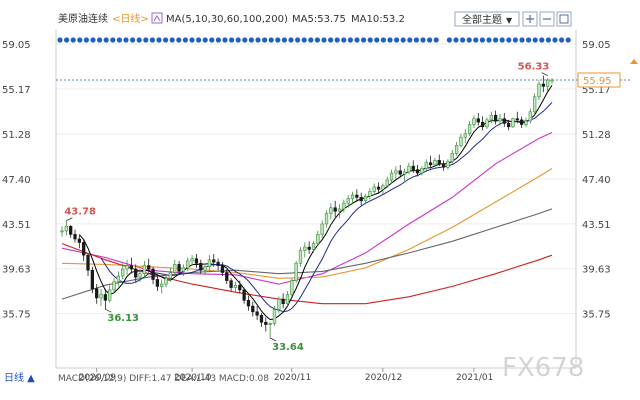 The width and height of the screenshot is (640, 400). Describe the element at coordinates (564, 19) in the screenshot. I see `fullscreen-button` at that location.